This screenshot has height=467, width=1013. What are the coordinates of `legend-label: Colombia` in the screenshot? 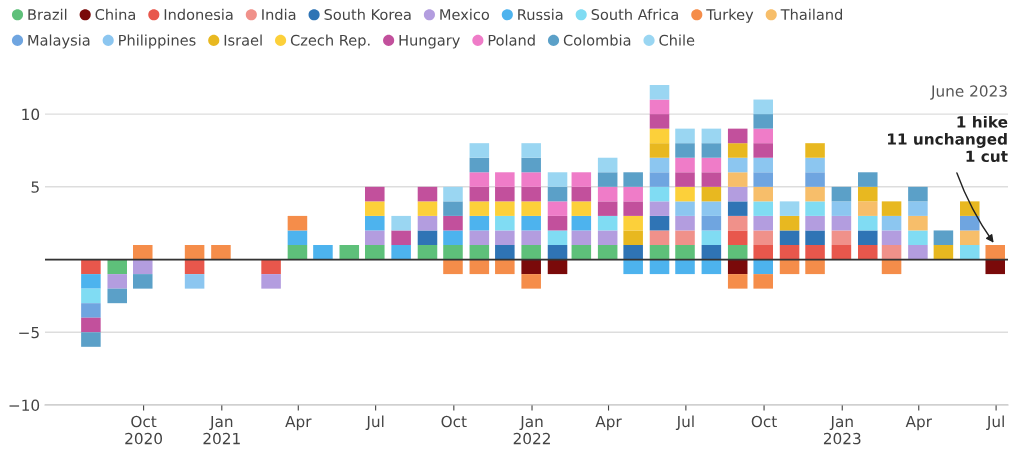 It's located at (597, 40).